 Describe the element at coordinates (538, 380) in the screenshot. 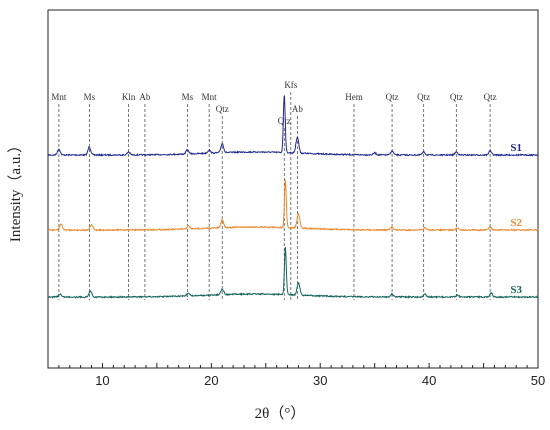

I see `x-tick-label: 50` at that location.